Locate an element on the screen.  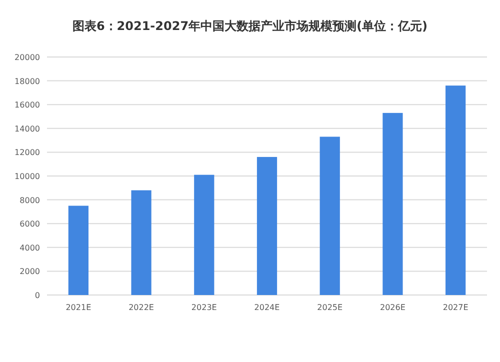
y-tick-label: 4000 is located at coordinates (30, 247).